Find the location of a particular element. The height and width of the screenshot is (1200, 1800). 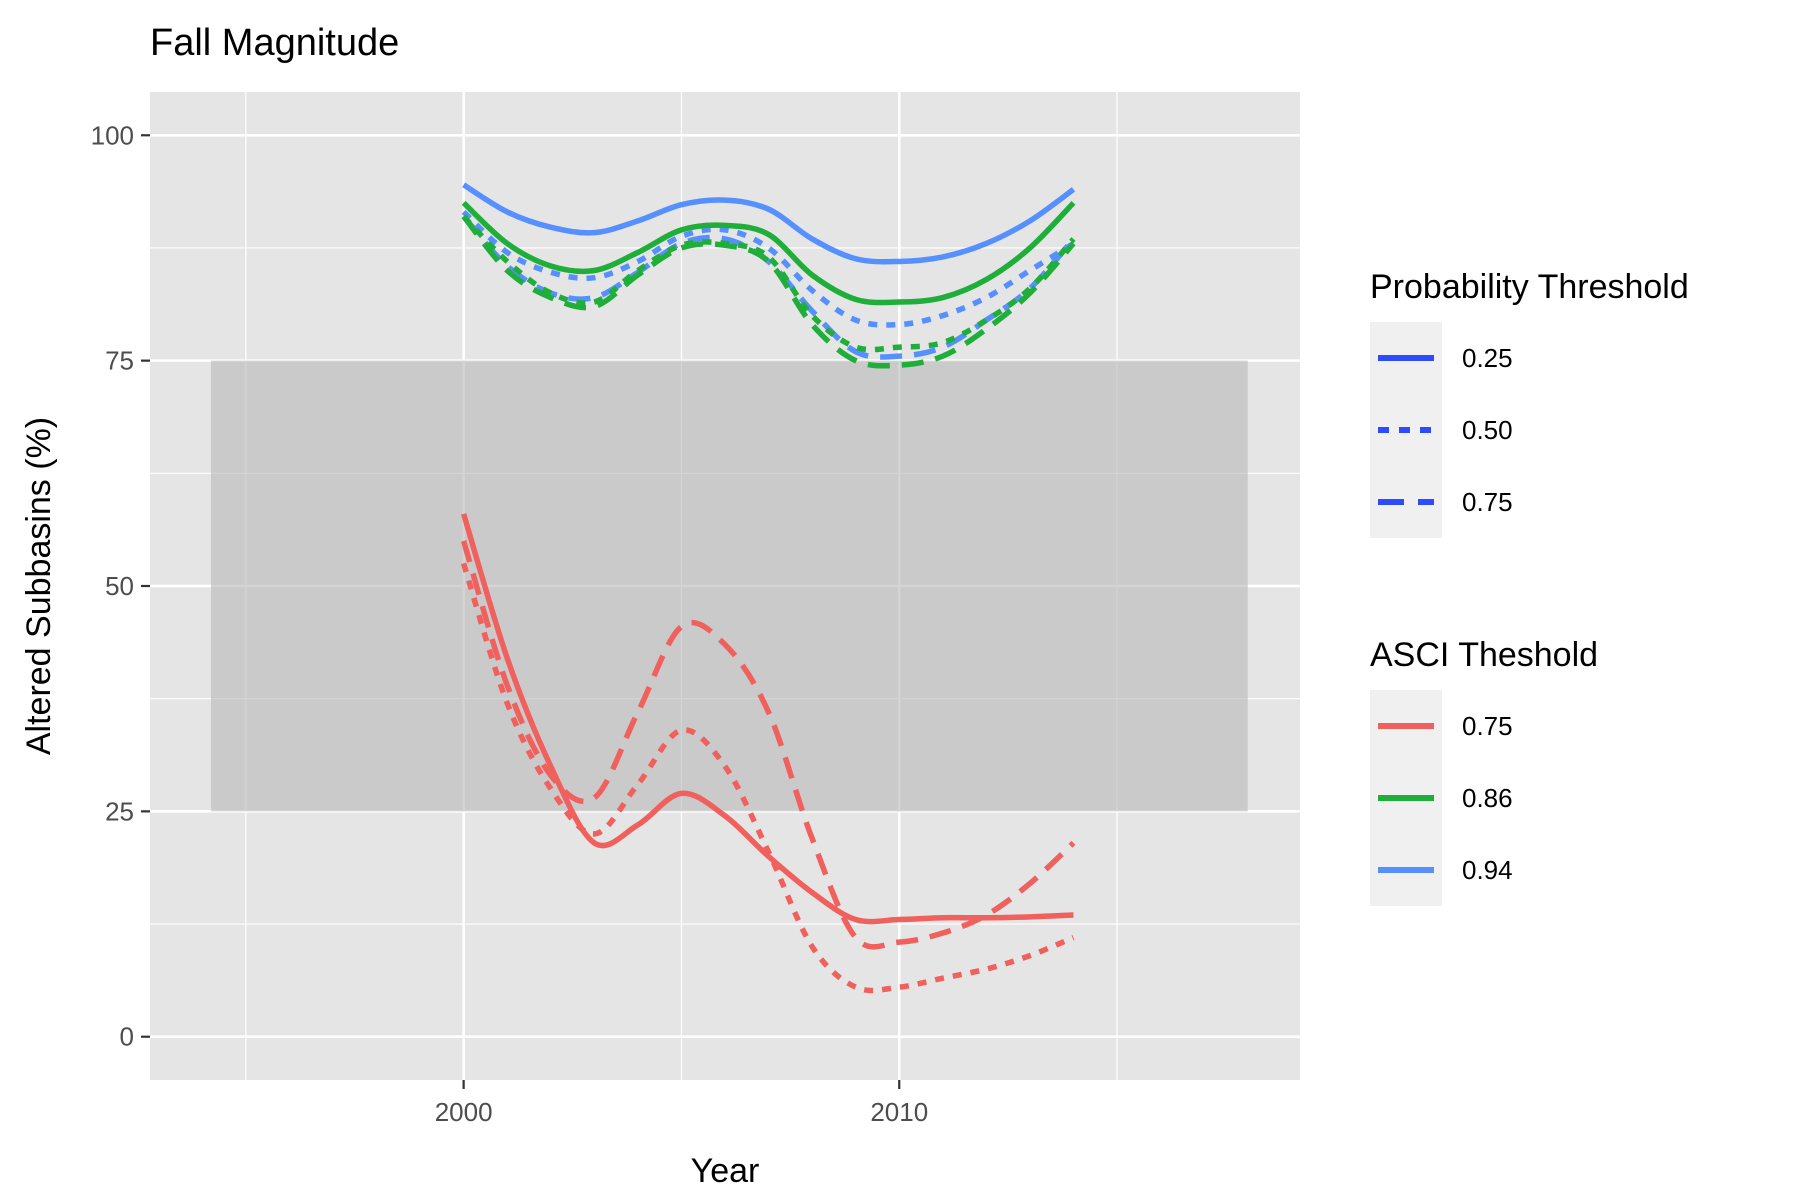

y-tick-label: 100 is located at coordinates (112, 135).